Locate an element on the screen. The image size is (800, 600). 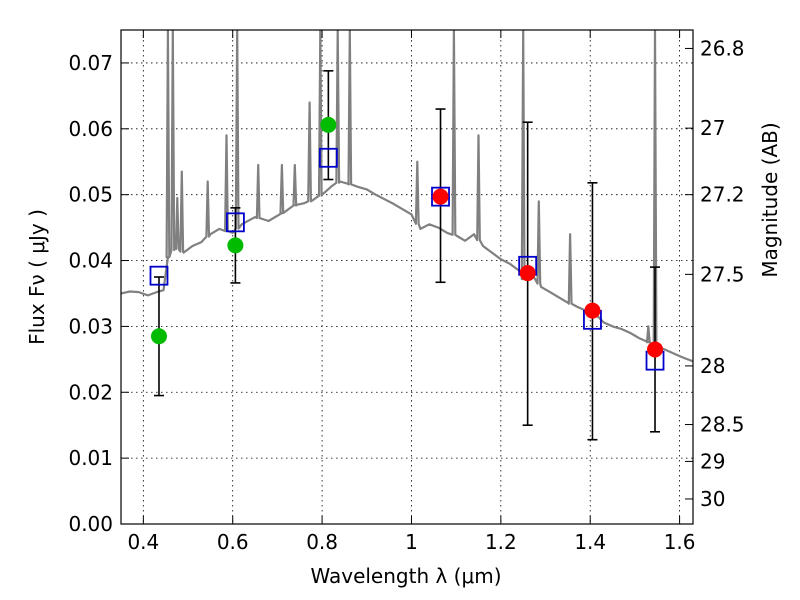
y2-tick-label: 27.5 is located at coordinates (722, 274).